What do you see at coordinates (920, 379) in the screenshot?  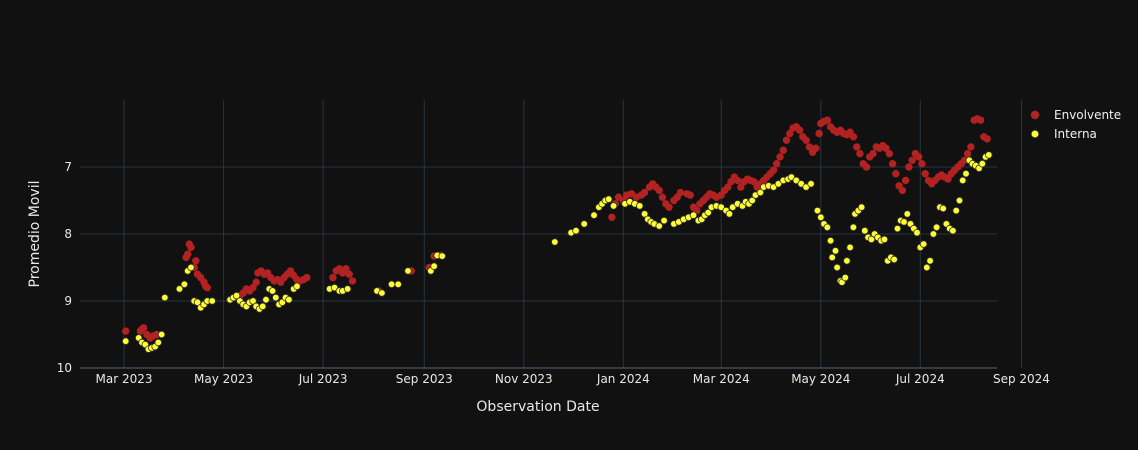 I see `x-tick-label: Jul 2024` at bounding box center [920, 379].